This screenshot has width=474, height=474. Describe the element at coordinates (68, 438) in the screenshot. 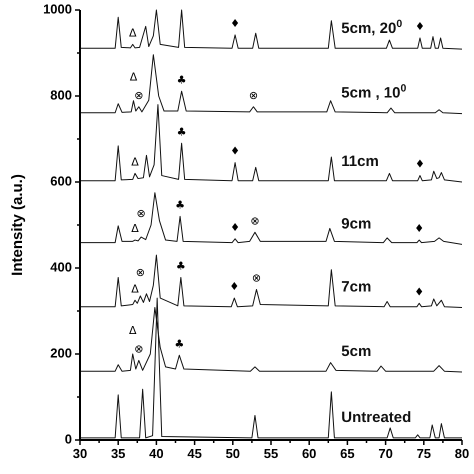

I see `y-tick-label: 0` at that location.